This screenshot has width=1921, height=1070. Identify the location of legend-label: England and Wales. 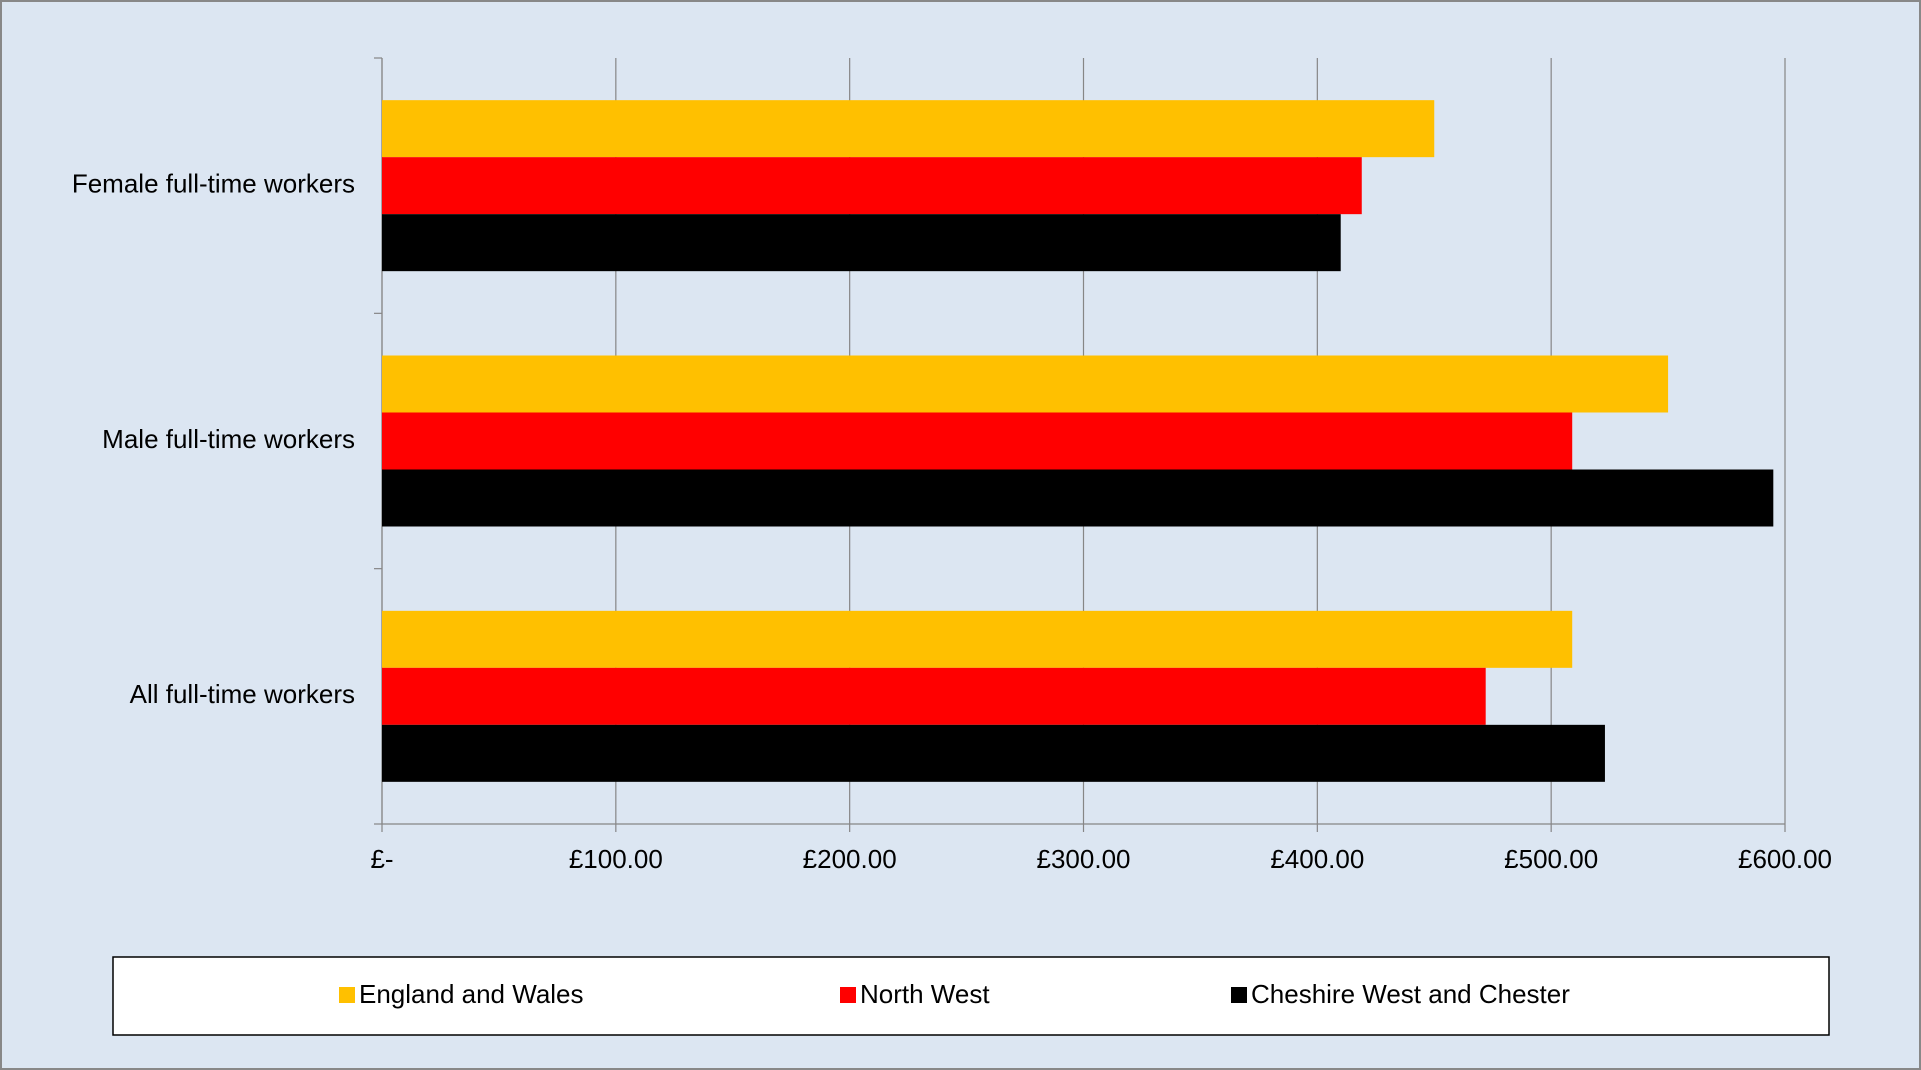
(471, 994).